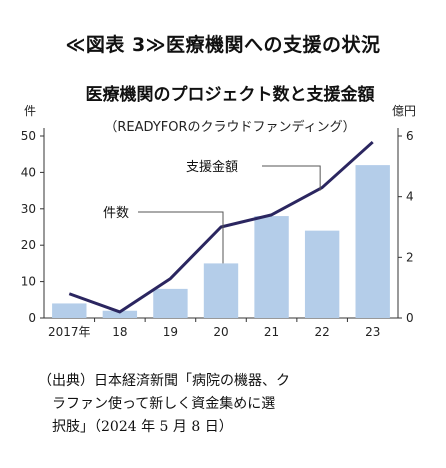  Describe the element at coordinates (142, 427) in the screenshot. I see `source-line-3: 択肢」（2024 年 5 月 8 日）` at that location.